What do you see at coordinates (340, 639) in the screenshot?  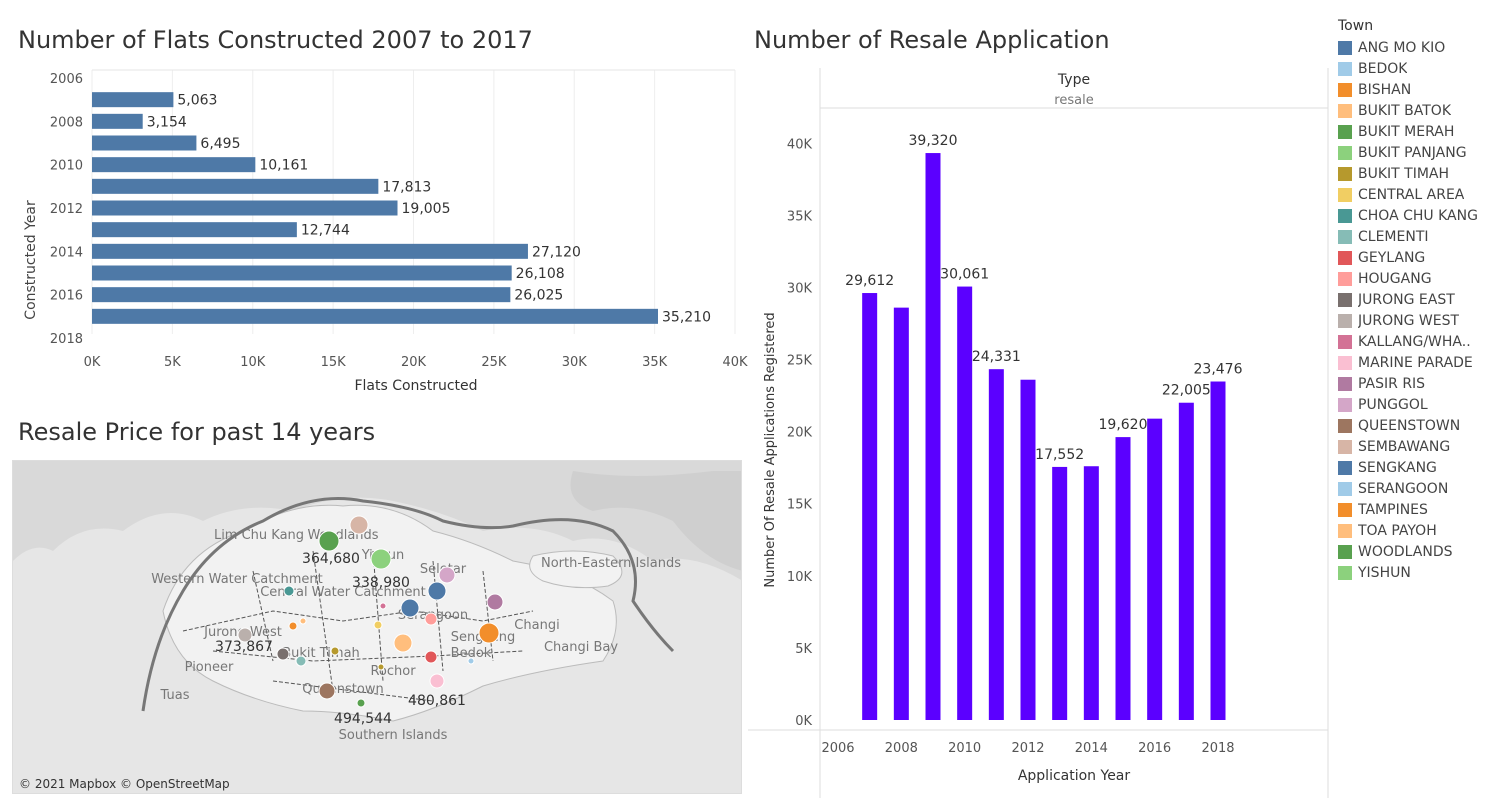 I see `map-value-labels: 364,680 338,980 373,867 480,861 494,544` at bounding box center [340, 639].